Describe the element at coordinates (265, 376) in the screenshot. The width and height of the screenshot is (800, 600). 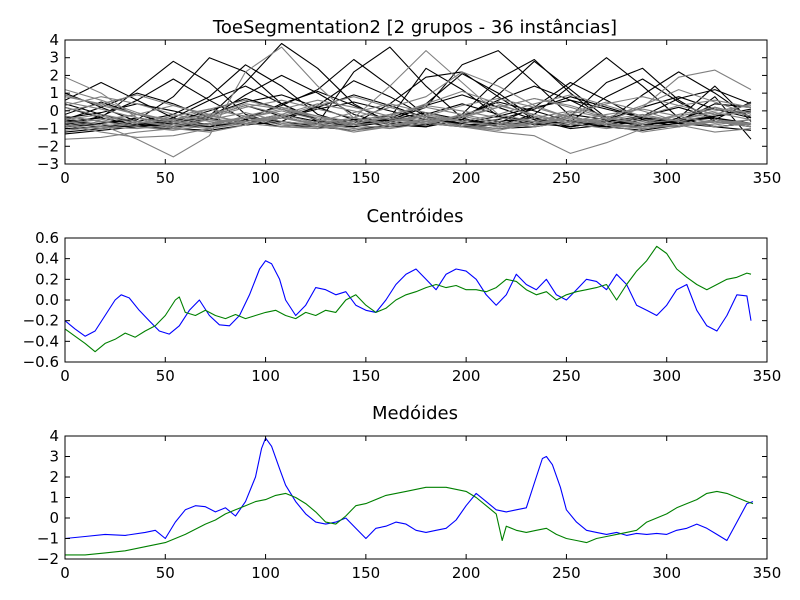
I see `plot-centroids-xtick-label: 100` at that location.